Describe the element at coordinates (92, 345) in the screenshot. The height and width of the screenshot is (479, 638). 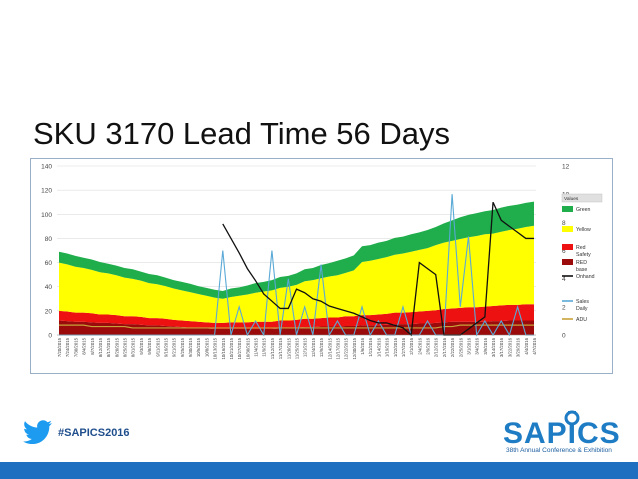
I see `x-axis-tick-label: 8/7/2015` at that location.